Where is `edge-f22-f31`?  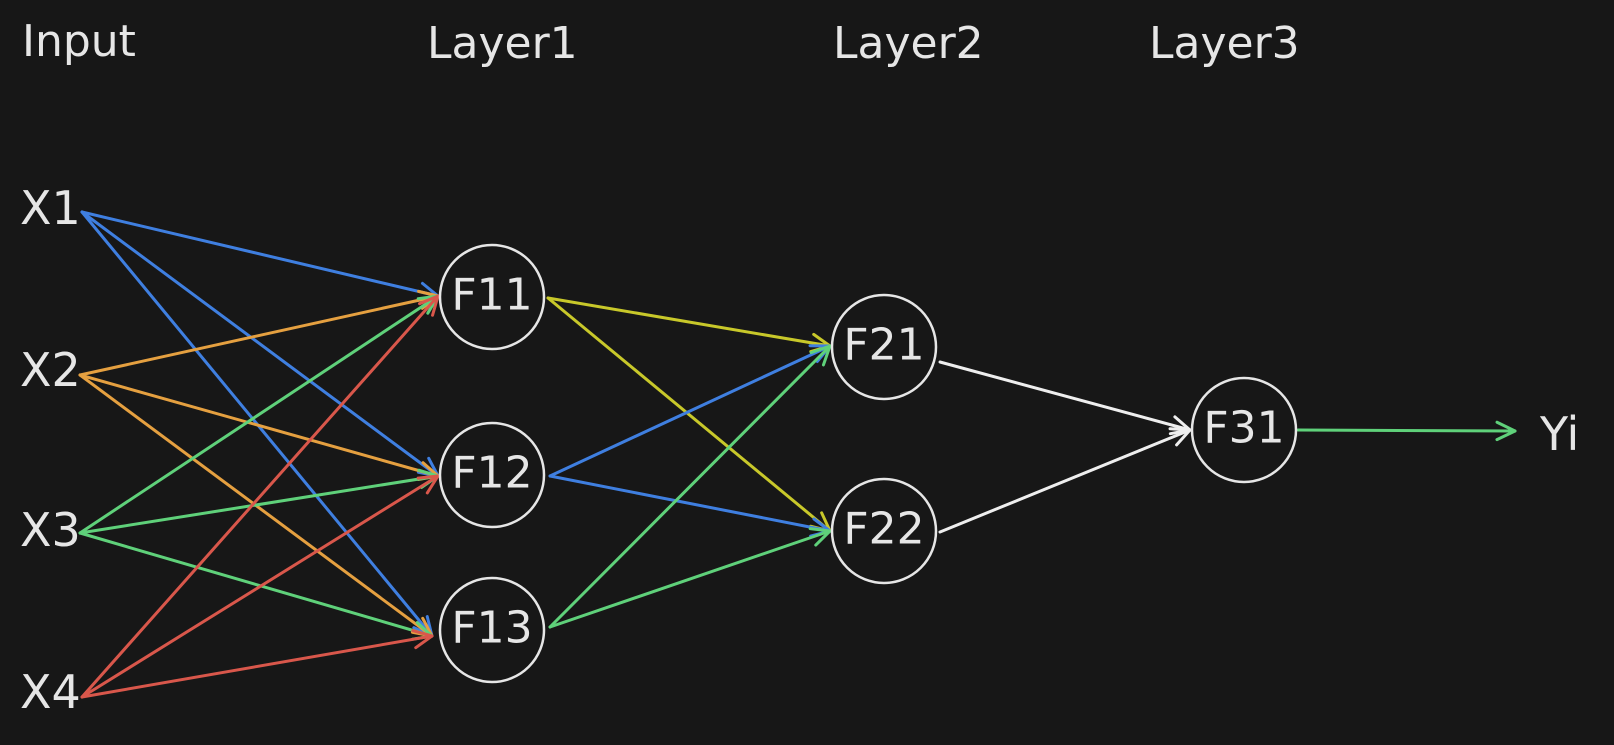 edge-f22-f31 is located at coordinates (1065, 480).